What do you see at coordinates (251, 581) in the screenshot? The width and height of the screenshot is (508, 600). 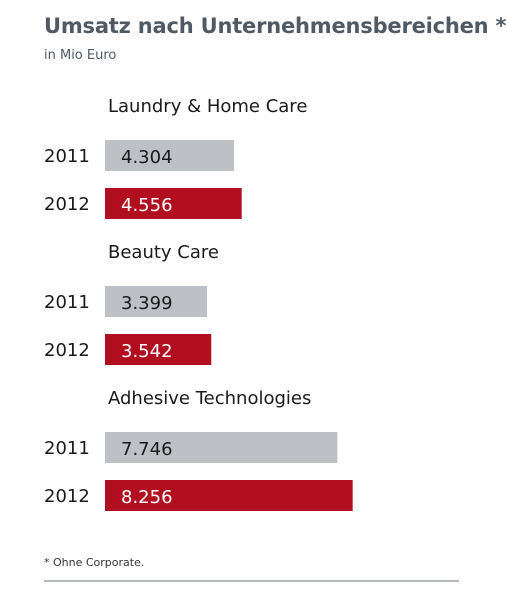 I see `bottom-divider` at bounding box center [251, 581].